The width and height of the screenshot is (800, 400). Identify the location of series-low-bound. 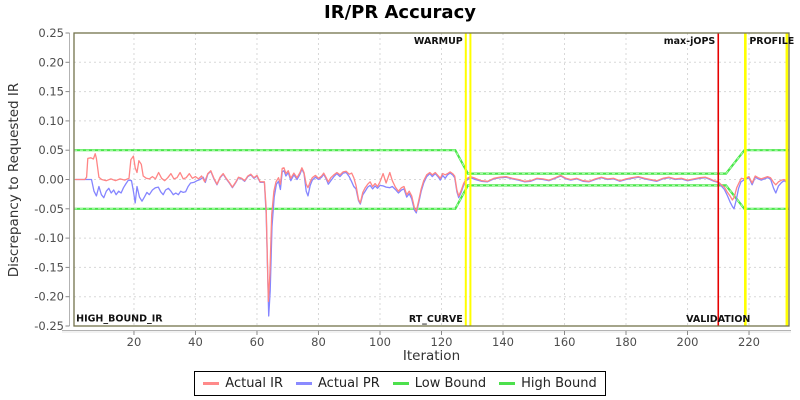
(431, 197).